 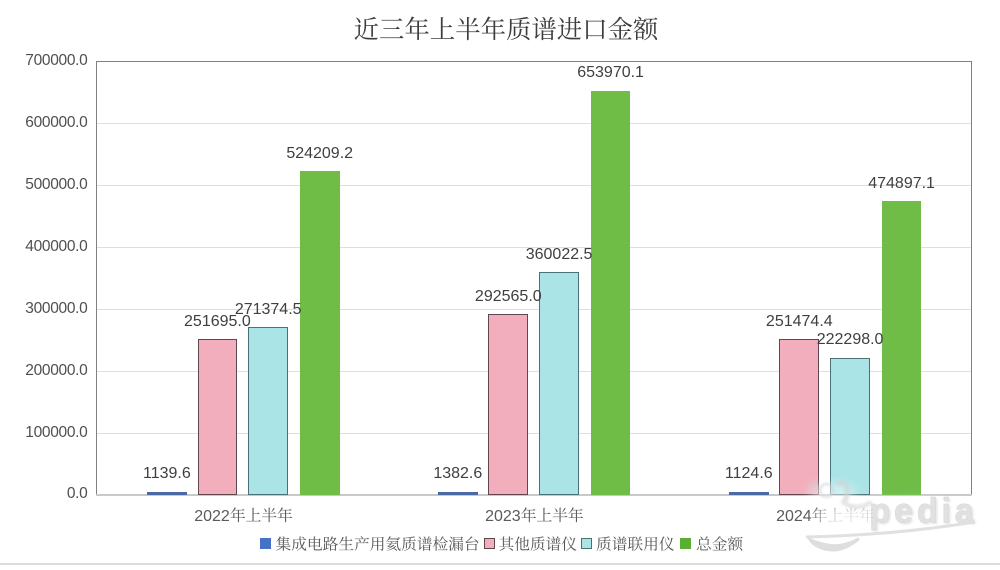 What do you see at coordinates (503, 516) in the screenshot?
I see `svg-text: 2023` at bounding box center [503, 516].